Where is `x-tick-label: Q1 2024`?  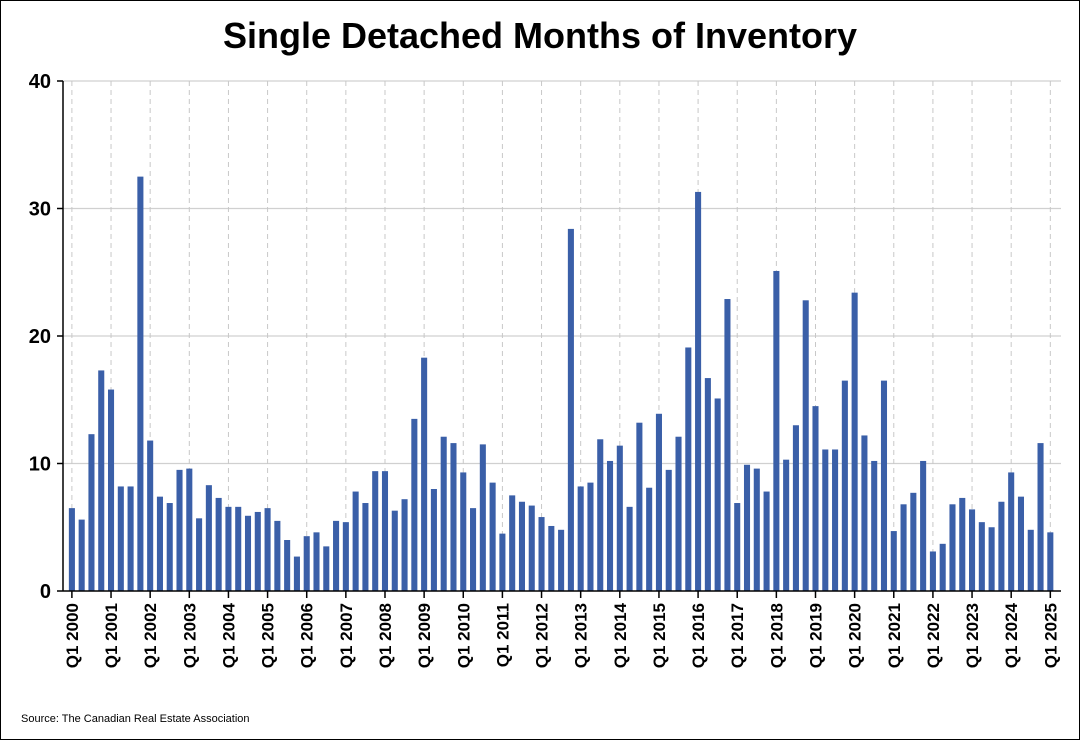 x-tick-label: Q1 2024 is located at coordinates (1011, 635).